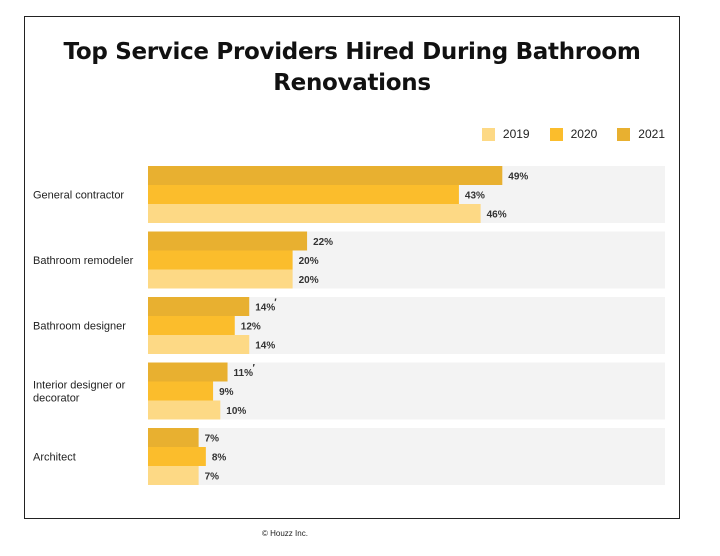  What do you see at coordinates (188, 372) in the screenshot?
I see `bar-interior-designer-or-decorator-2021` at bounding box center [188, 372].